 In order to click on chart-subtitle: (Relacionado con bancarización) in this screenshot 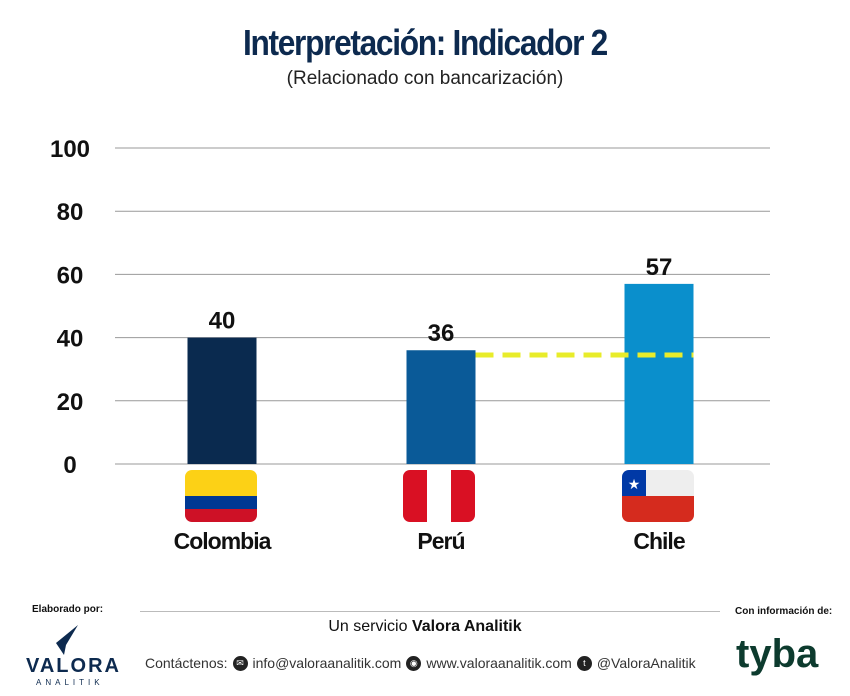, I will do `click(425, 78)`.